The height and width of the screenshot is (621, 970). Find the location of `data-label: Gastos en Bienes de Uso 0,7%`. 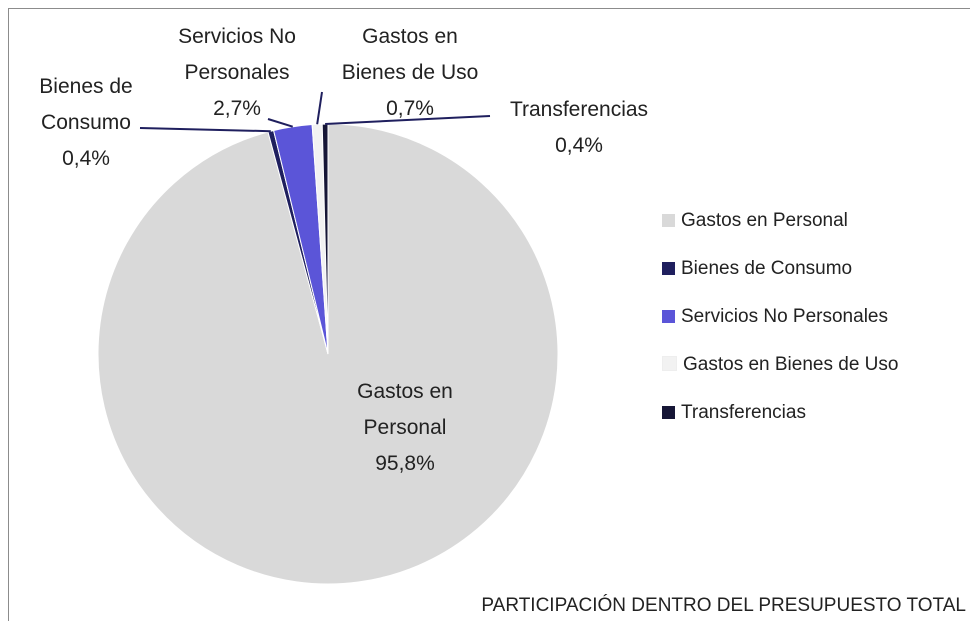

data-label: Gastos en Bienes de Uso 0,7% is located at coordinates (410, 73).